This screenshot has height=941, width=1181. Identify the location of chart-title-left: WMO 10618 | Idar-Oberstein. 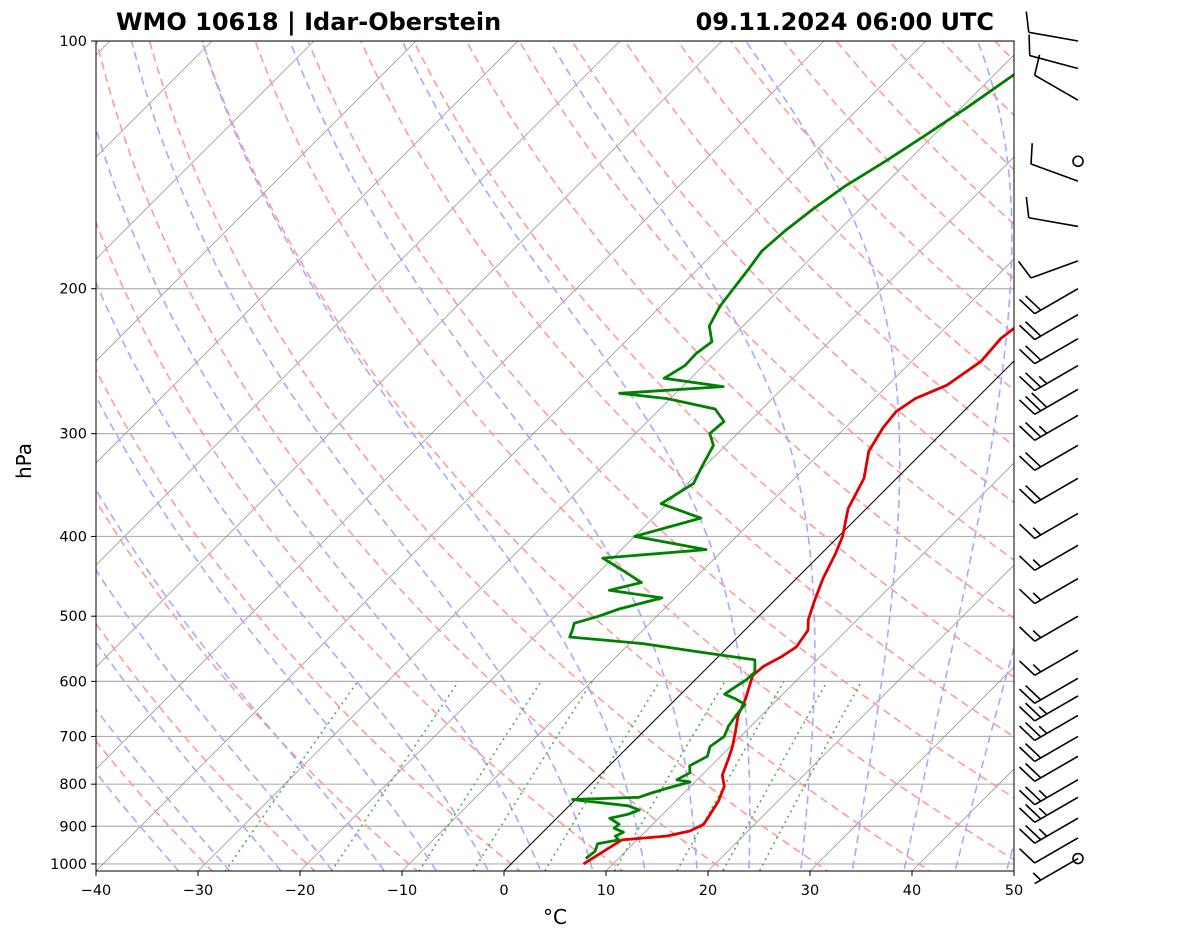
(308, 22).